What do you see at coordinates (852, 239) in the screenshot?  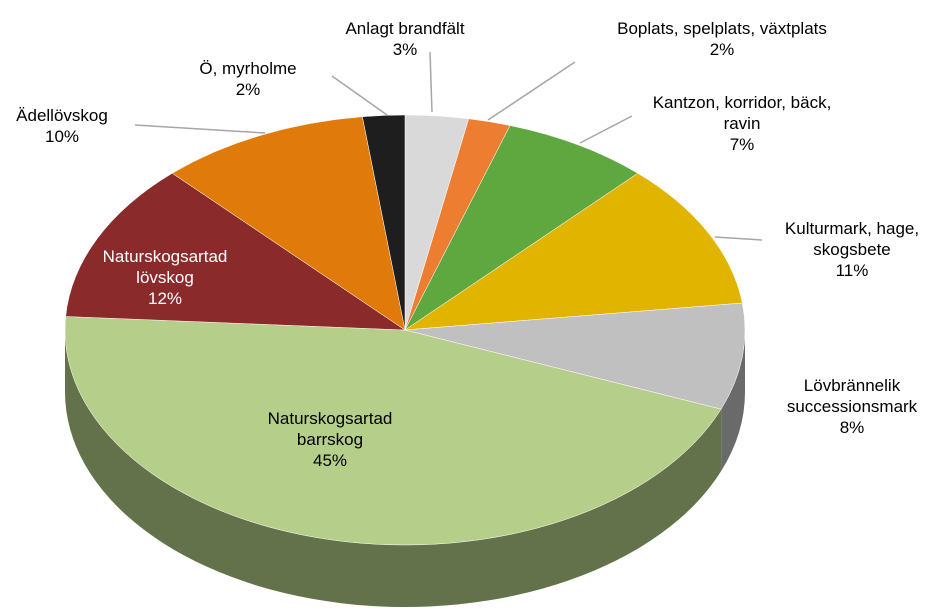 I see `category-label: Kulturmark, hage, skogsbete` at bounding box center [852, 239].